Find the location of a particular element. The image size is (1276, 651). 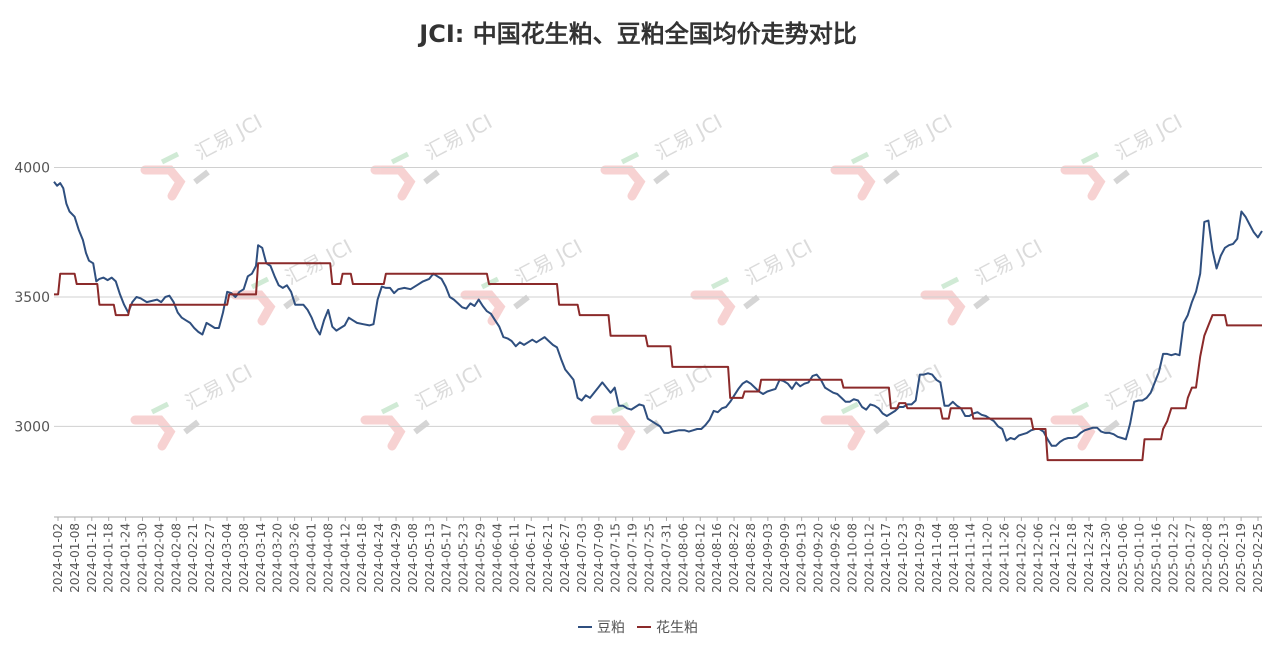

x-tick-label: 2024-08-28 is located at coordinates (751, 558).